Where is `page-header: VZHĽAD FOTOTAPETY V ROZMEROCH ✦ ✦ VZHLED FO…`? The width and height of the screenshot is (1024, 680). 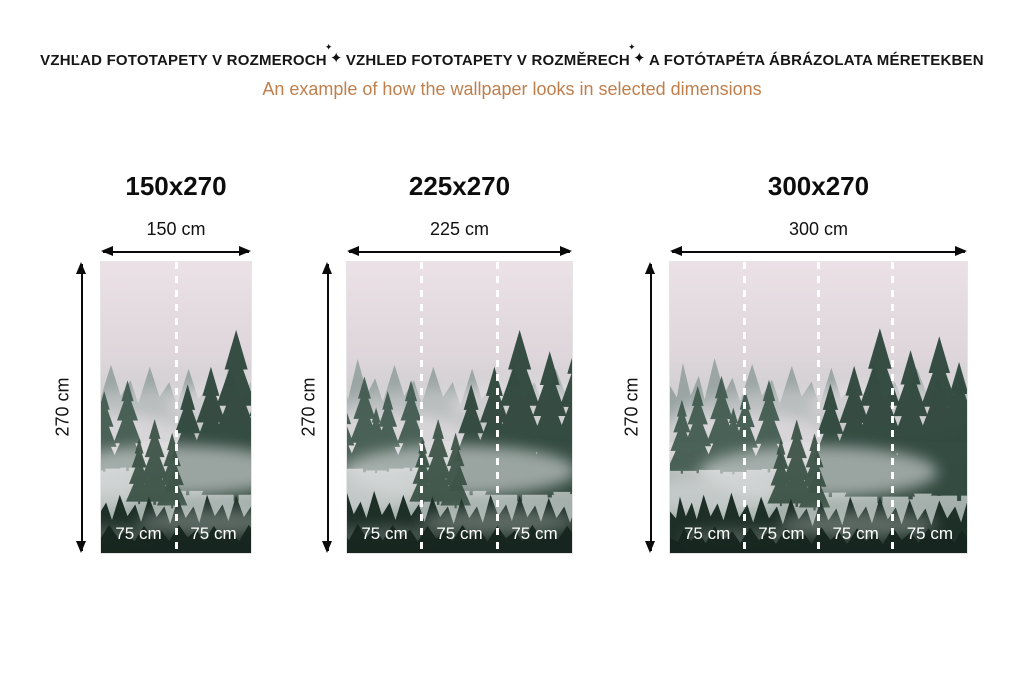
page-header: VZHĽAD FOTOTAPETY V ROZMEROCH ✦ ✦ VZHLED FO… is located at coordinates (512, 71).